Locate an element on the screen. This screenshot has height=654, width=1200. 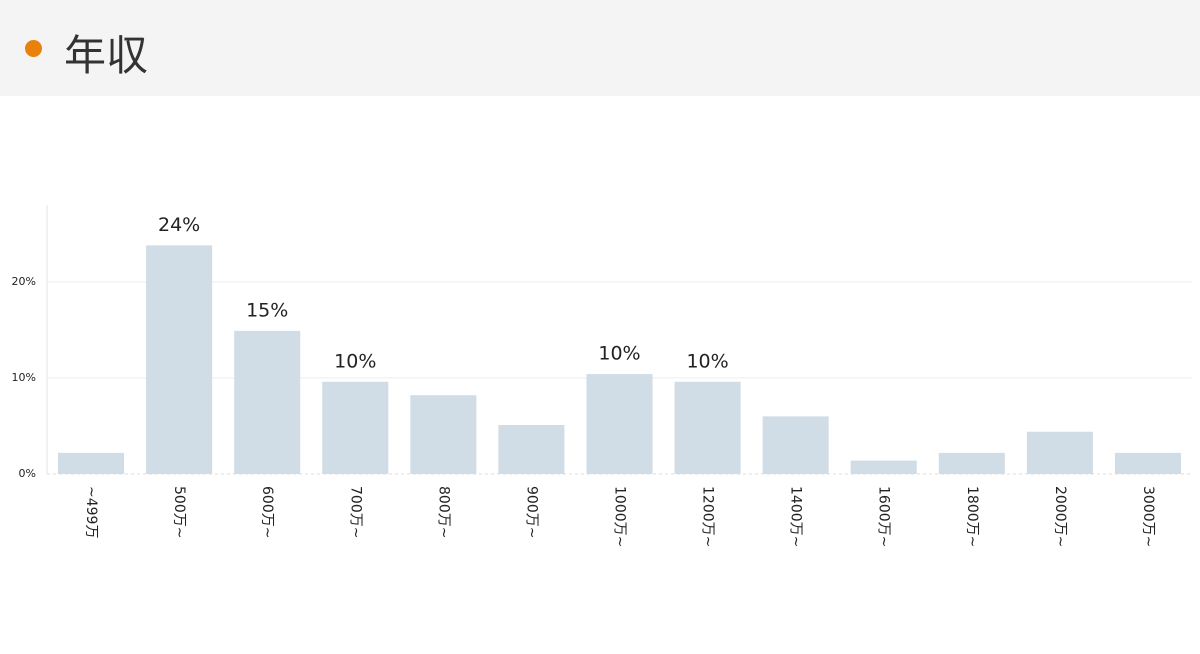
bullet-icon is located at coordinates (33, 48).